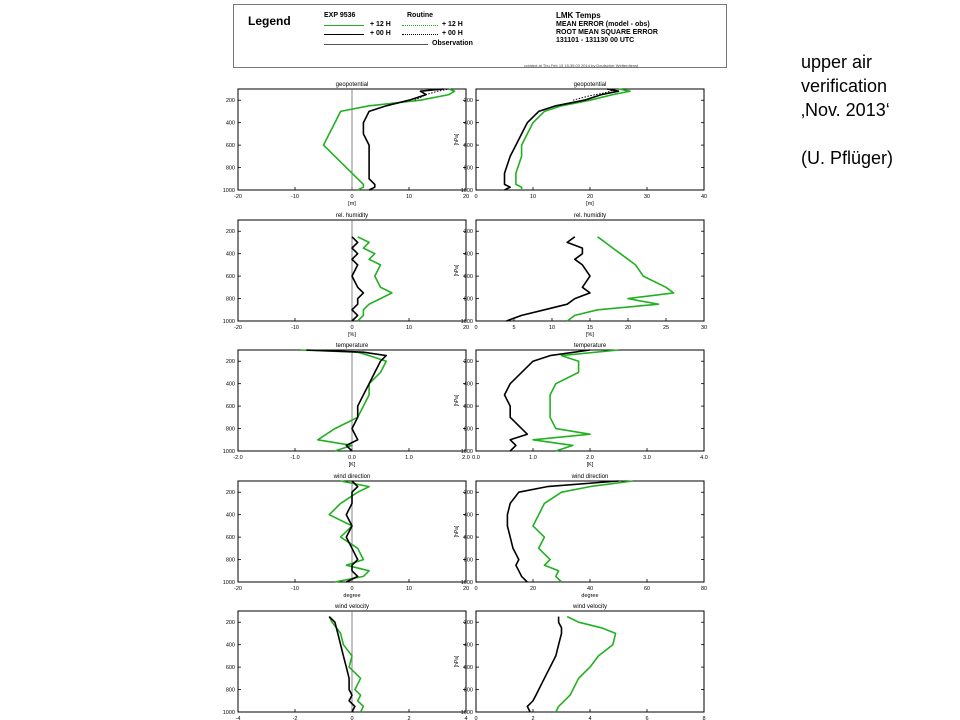  I want to click on x-tick-label: 25, so click(666, 328).